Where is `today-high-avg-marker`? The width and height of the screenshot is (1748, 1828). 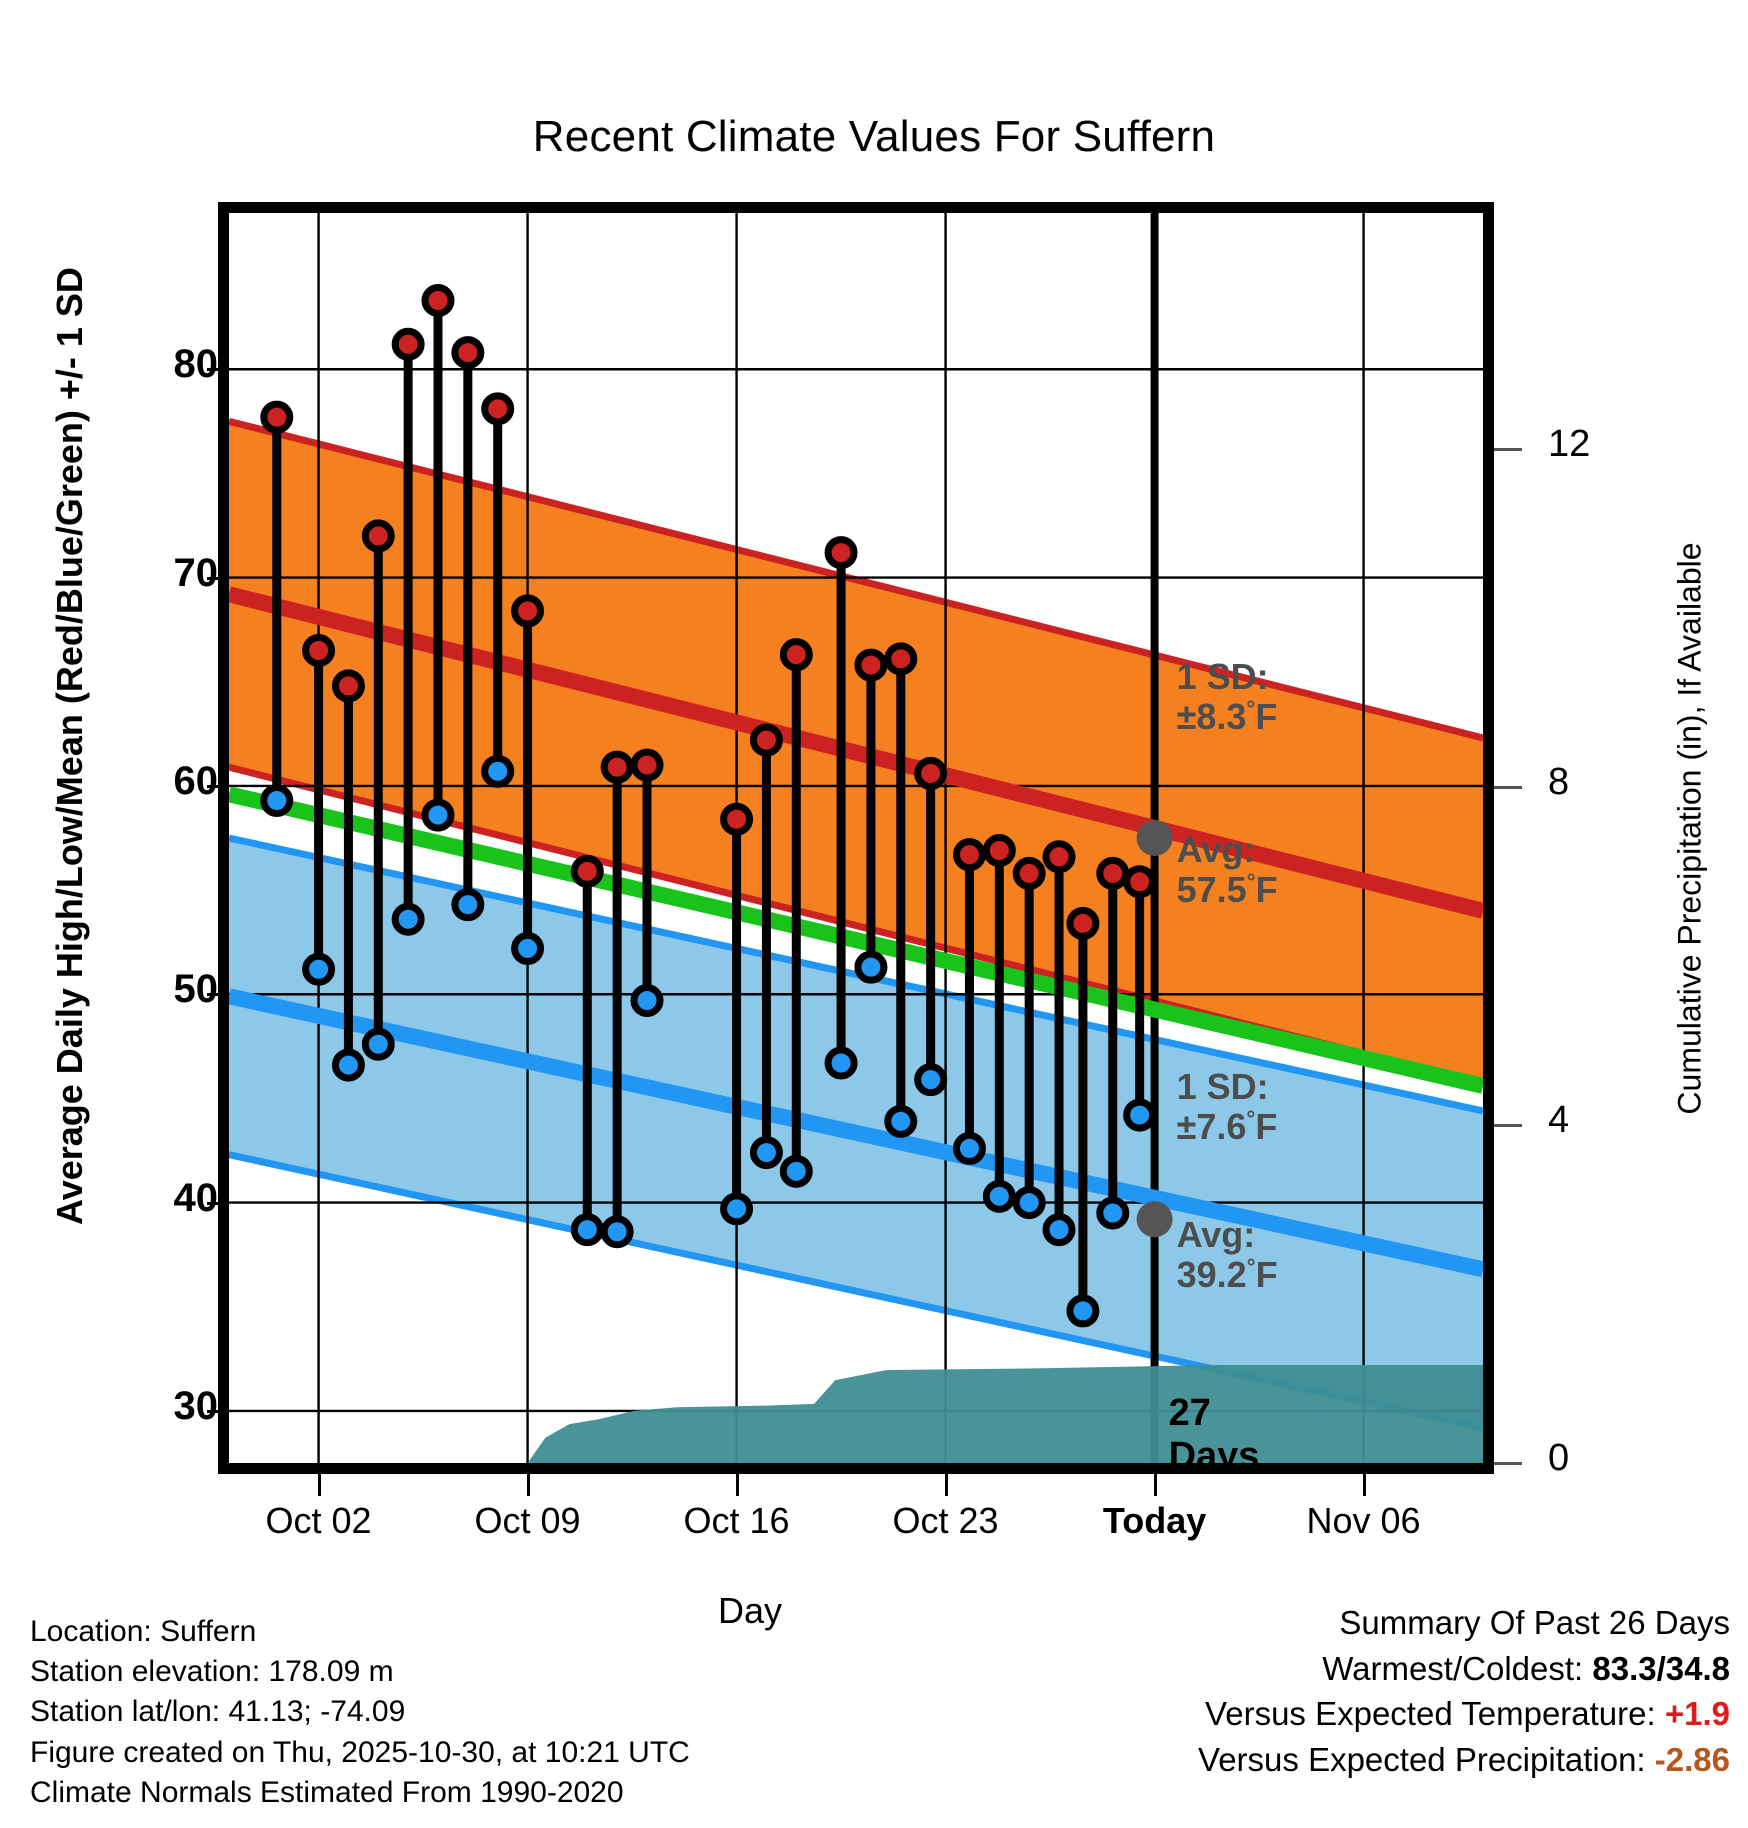
today-high-avg-marker is located at coordinates (1154, 838).